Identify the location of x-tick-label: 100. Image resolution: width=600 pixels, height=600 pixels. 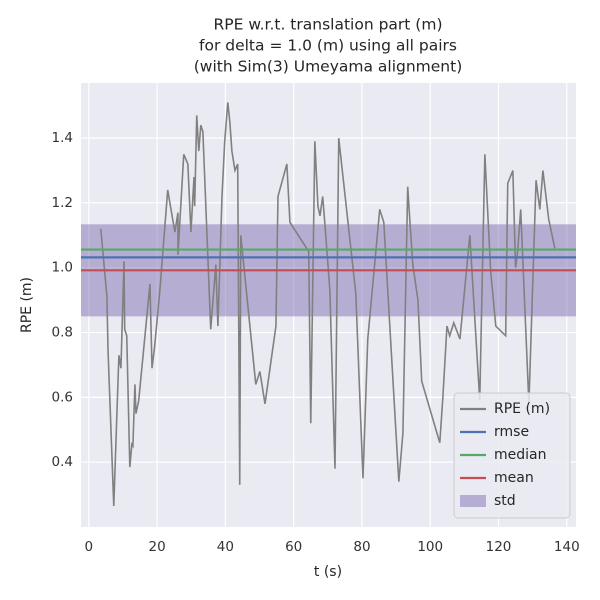
(430, 547).